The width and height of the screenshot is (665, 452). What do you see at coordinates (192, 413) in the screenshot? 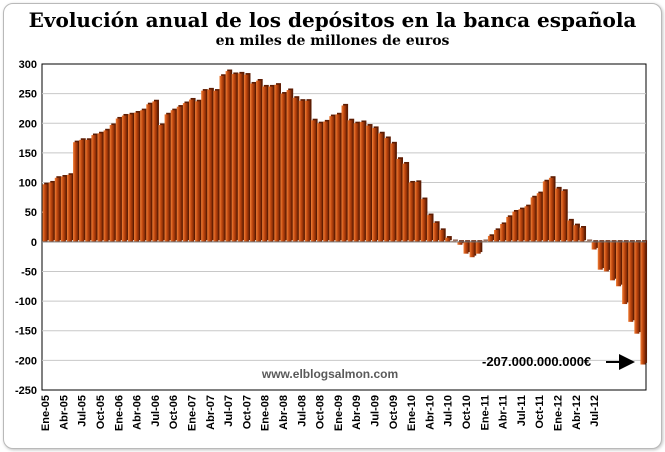
I see `x-tick-label: Ene-07` at bounding box center [192, 413].